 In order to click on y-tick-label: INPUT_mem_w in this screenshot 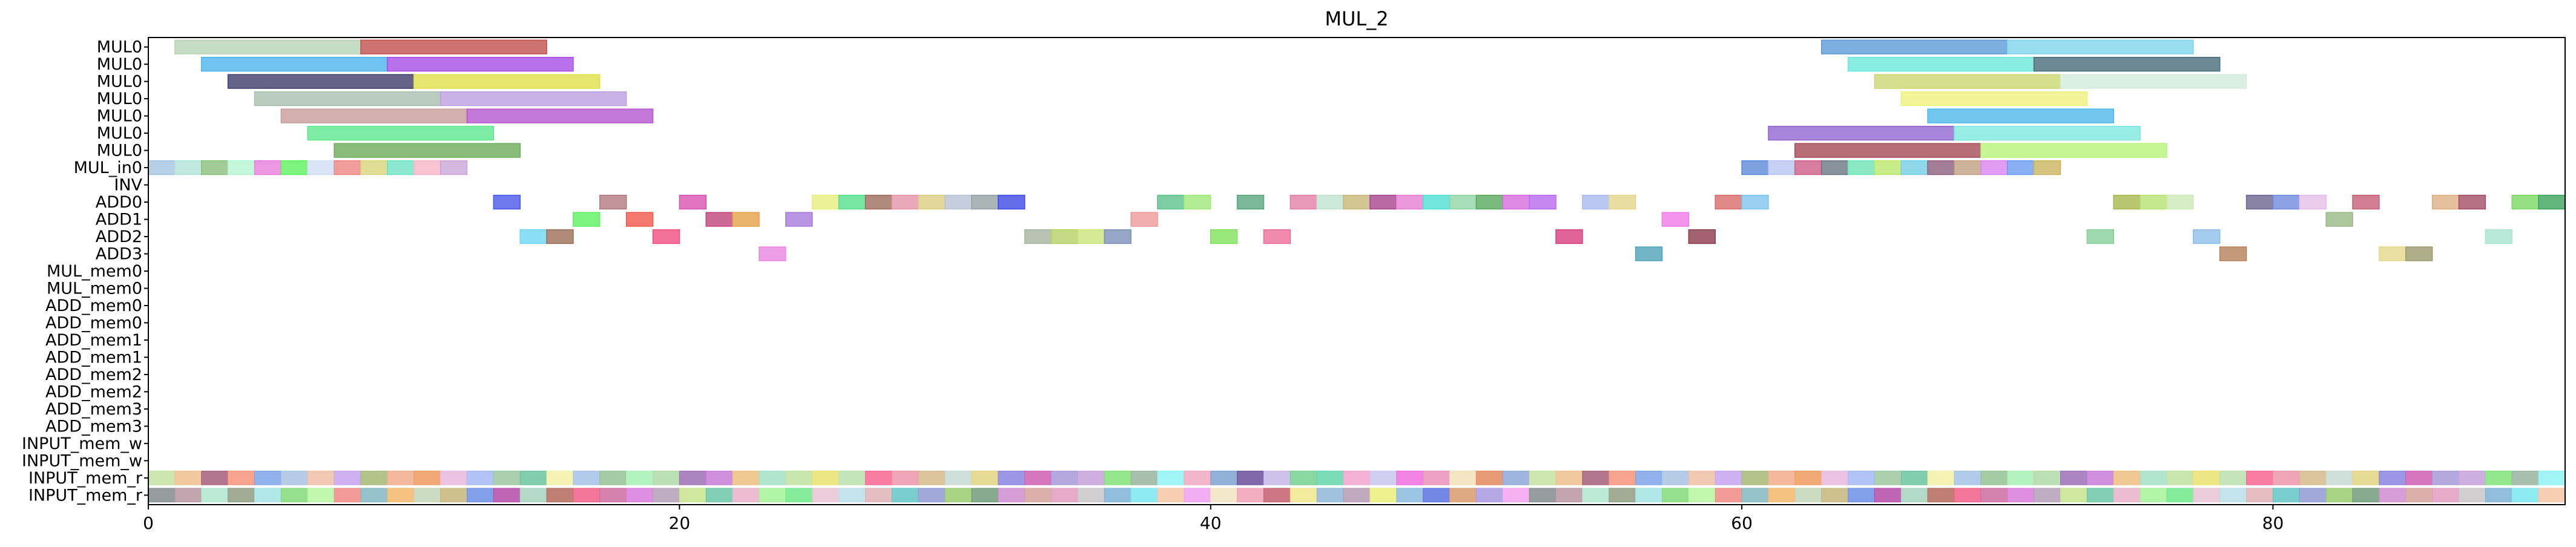, I will do `click(82, 460)`.